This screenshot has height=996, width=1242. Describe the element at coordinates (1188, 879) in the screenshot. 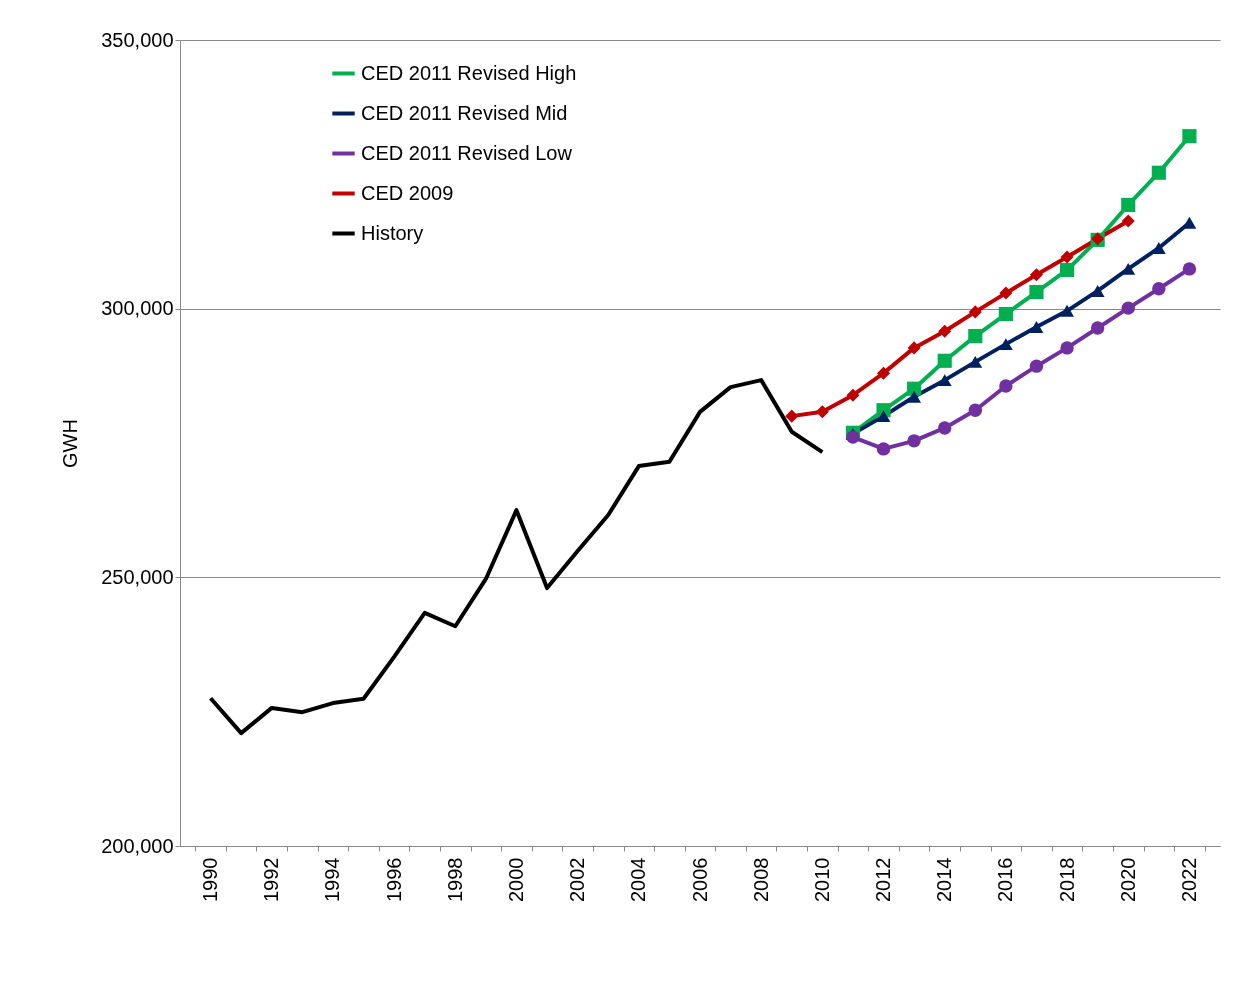

I see `x-tick-label: 2022` at that location.